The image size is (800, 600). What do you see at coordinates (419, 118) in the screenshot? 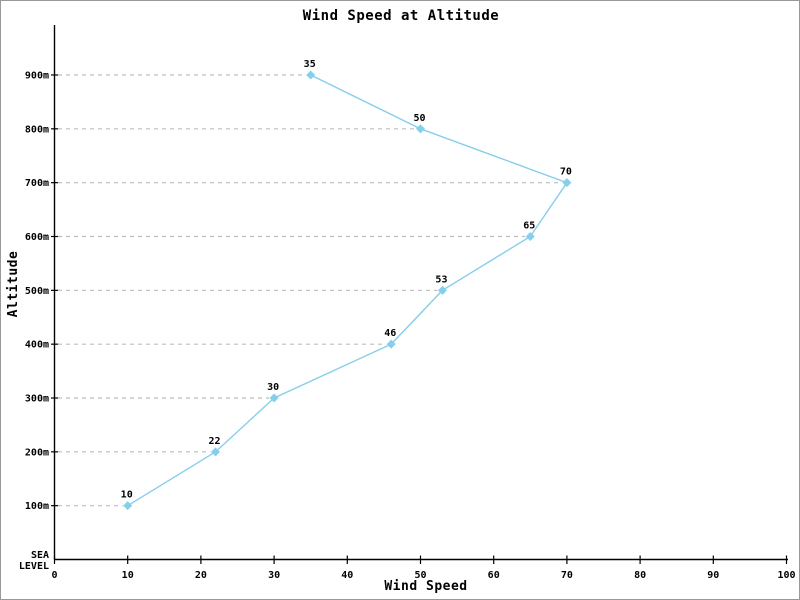
I see `data-point-label: 50` at bounding box center [419, 118].